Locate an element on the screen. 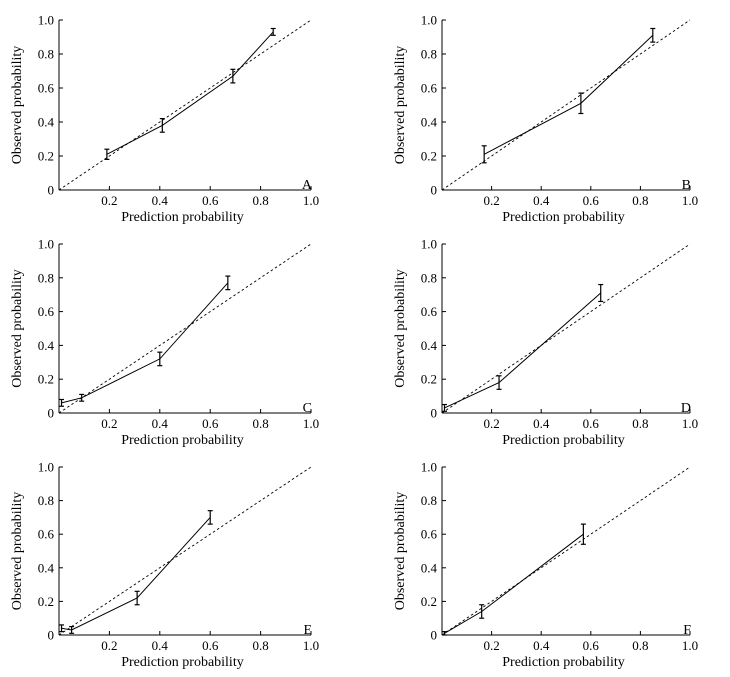  panel-c-y-tick-label: 0.2 is located at coordinates (46, 379).